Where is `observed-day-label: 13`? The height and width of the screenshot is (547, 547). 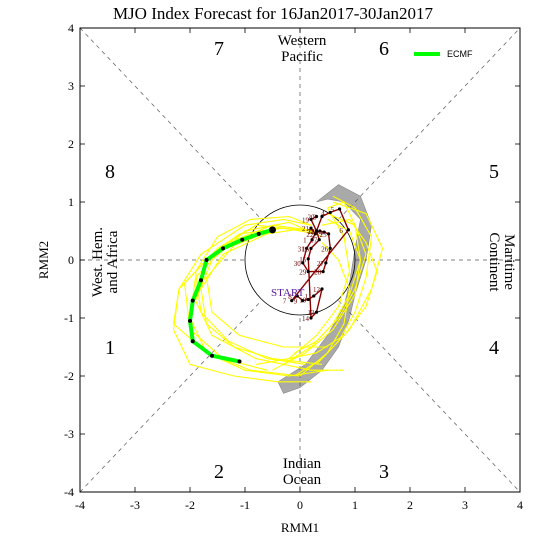 observed-day-label: 13 is located at coordinates (312, 313).